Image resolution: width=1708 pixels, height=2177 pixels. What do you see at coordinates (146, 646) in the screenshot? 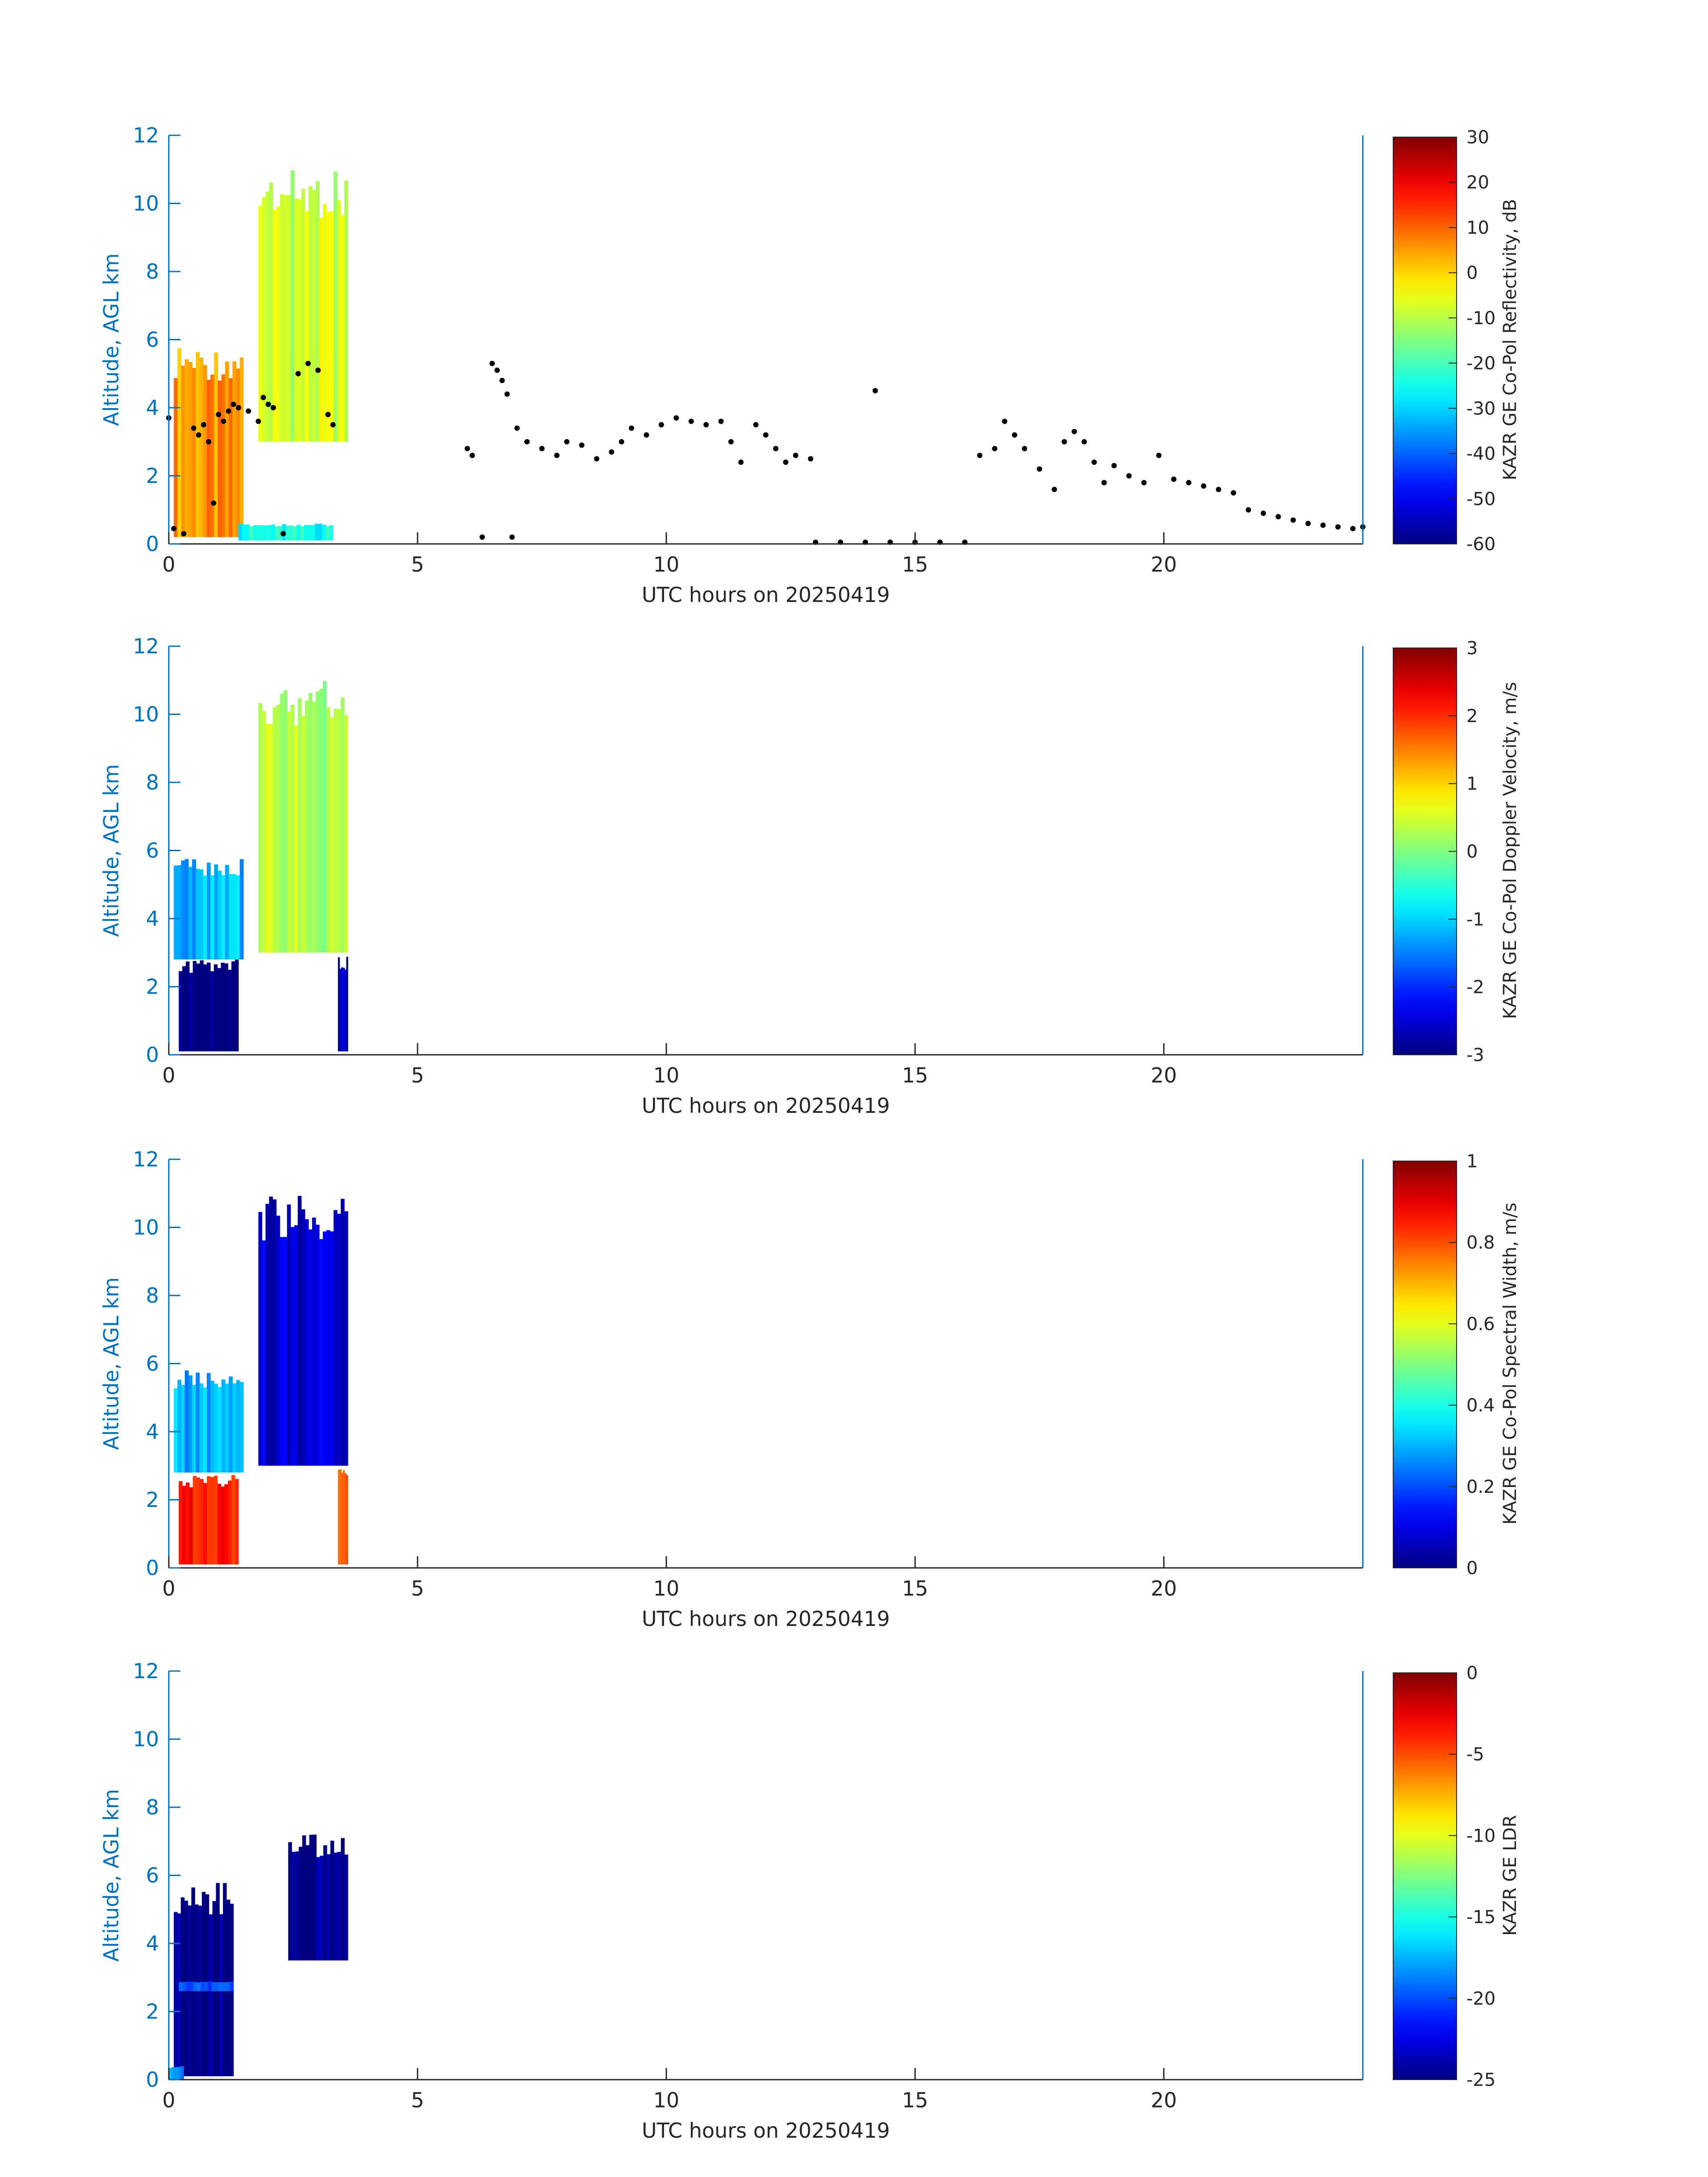
I see `y-tick-label: 12` at bounding box center [146, 646].